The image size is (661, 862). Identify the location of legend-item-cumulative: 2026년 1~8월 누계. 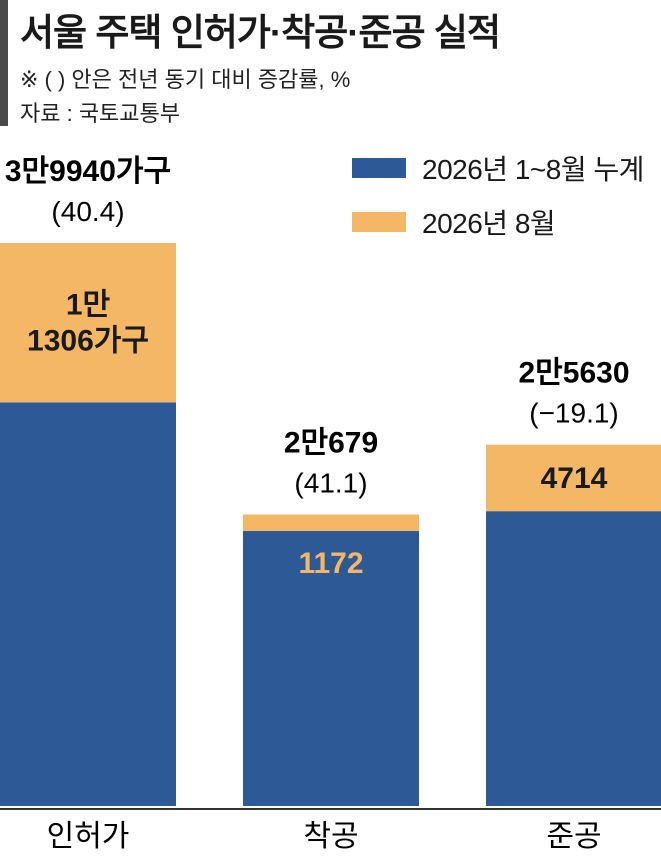
(498, 168).